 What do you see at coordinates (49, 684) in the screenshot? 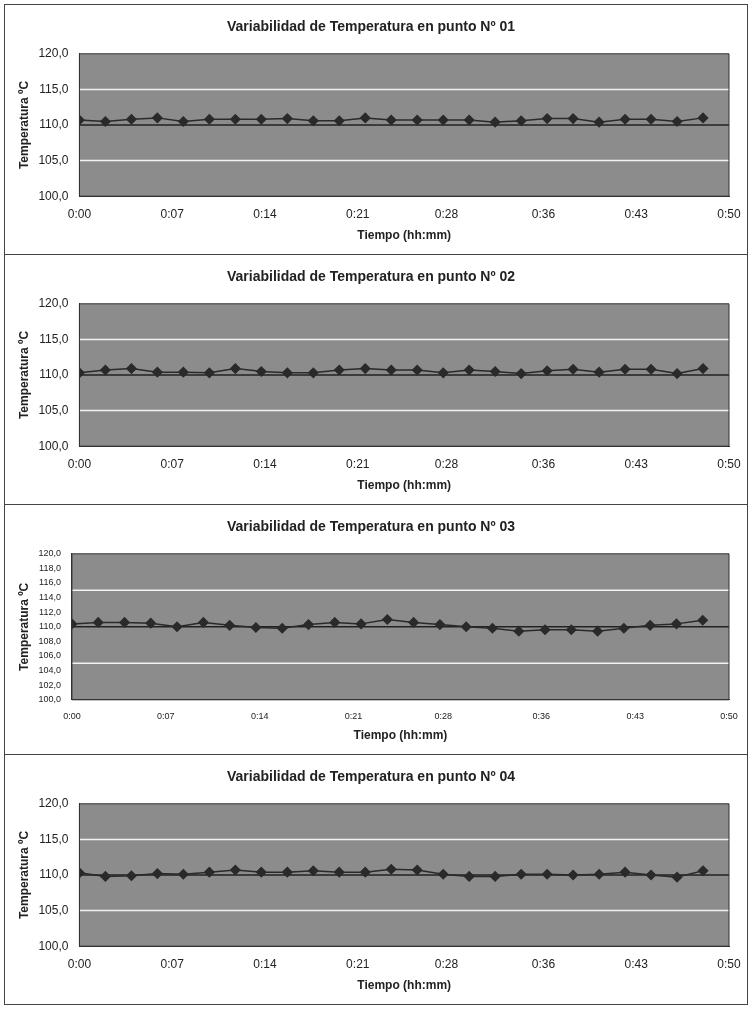
I see `y-tick-label: 102,0` at bounding box center [49, 684].